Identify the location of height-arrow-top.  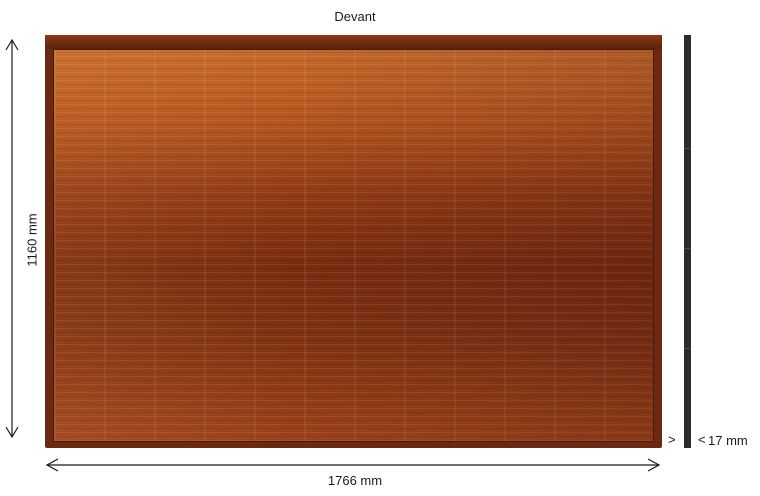
(12, 44).